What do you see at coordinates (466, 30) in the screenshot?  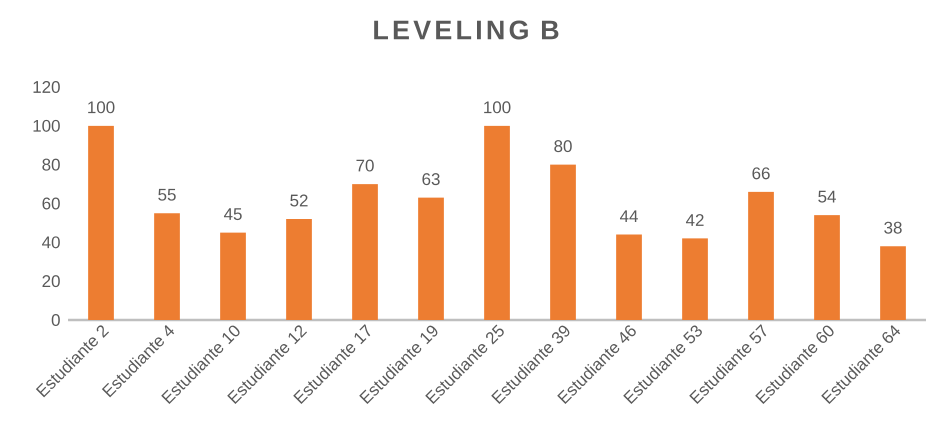 I see `chart-title: LEVELING B` at bounding box center [466, 30].